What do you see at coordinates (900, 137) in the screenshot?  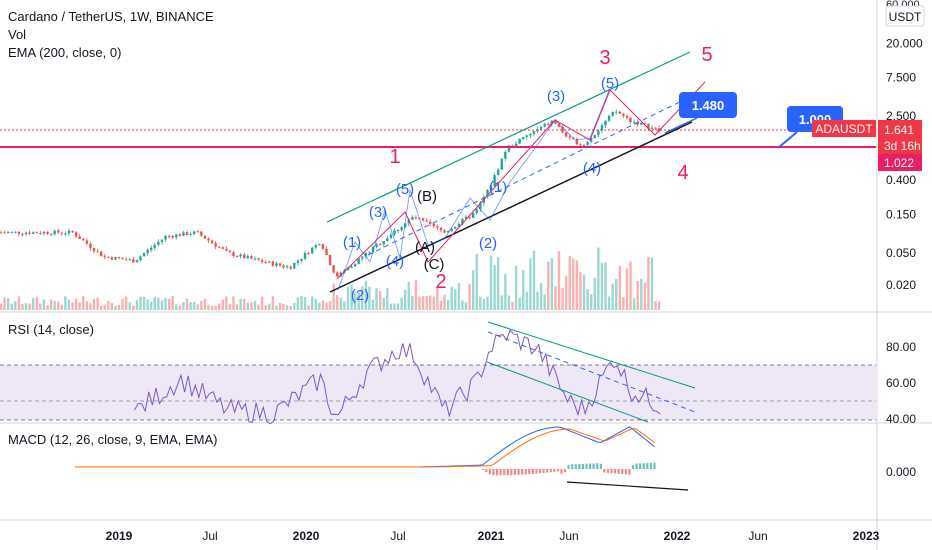 I see `current-price-badge` at bounding box center [900, 137].